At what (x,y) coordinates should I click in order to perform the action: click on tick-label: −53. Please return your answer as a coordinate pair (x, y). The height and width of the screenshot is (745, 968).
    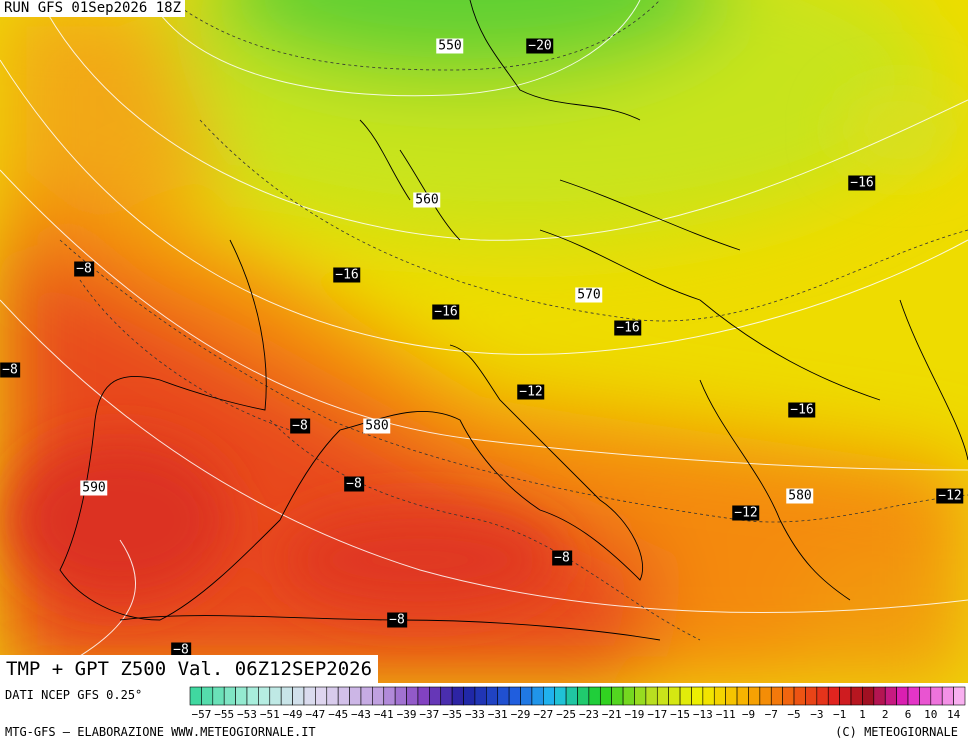
    Looking at the image, I should click on (247, 714).